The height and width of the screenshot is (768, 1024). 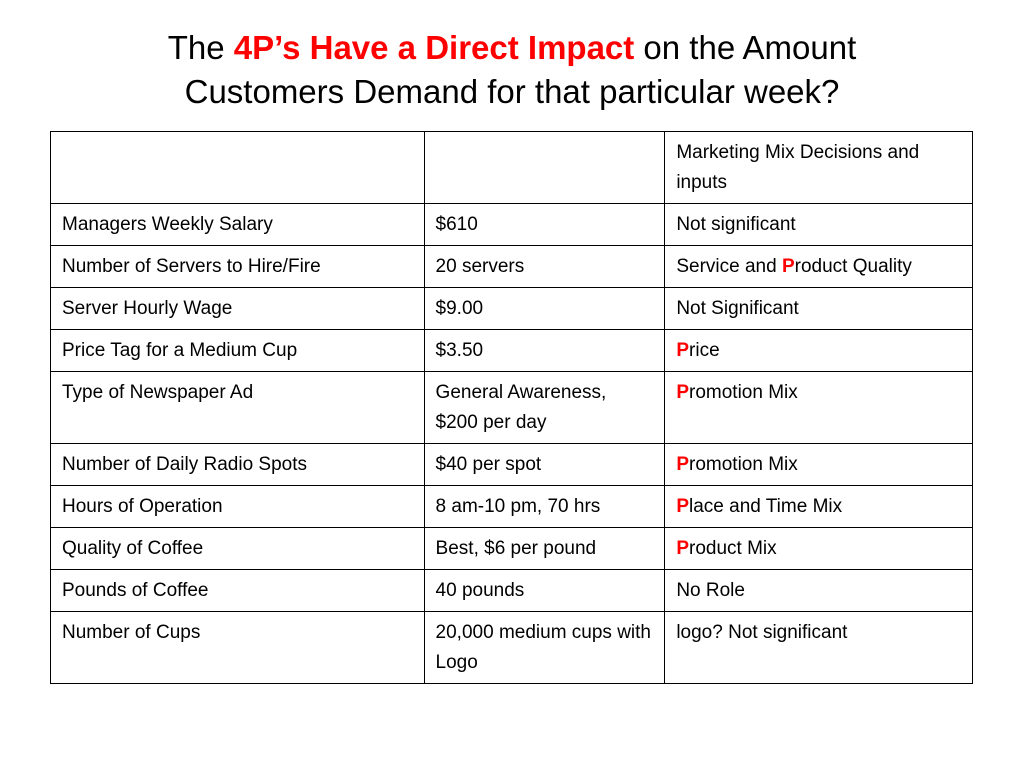 I want to click on table-row: Server Hourly Wage $9.00 Not Significant, so click(x=511, y=308).